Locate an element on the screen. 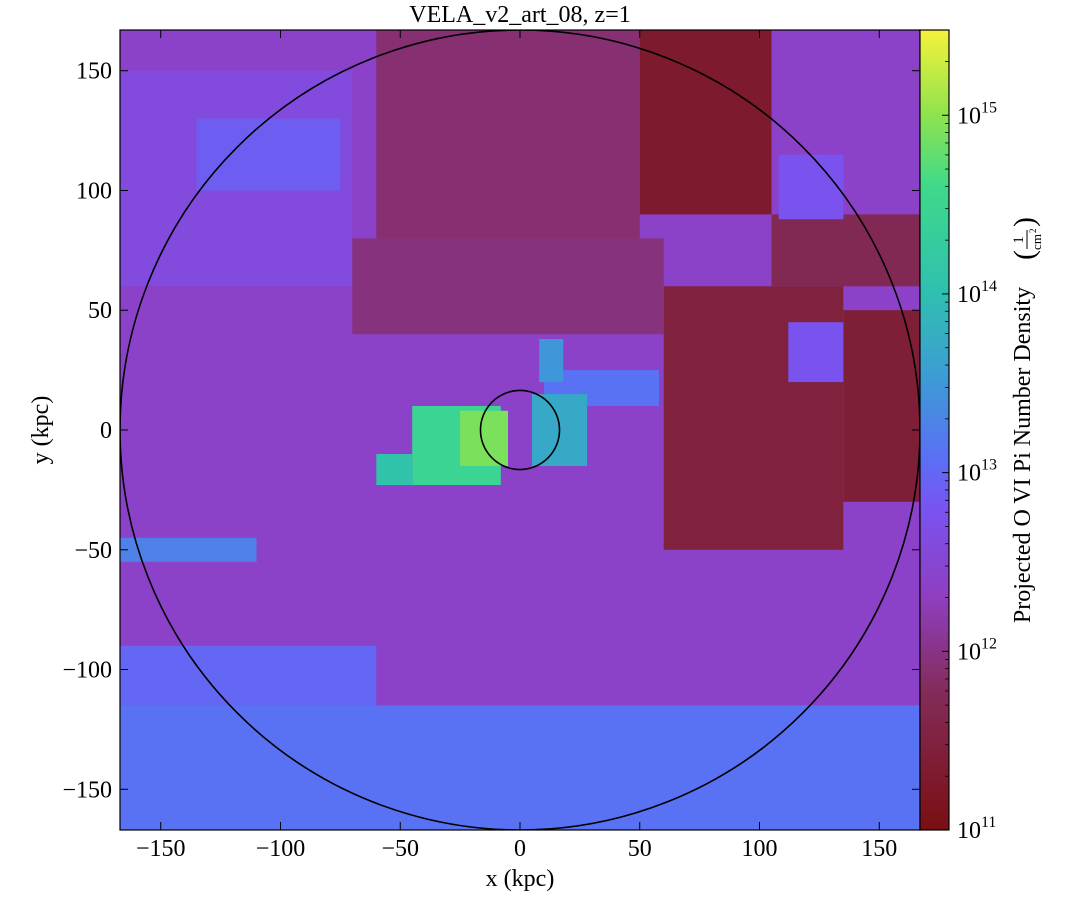 This screenshot has width=1085, height=920. colorbar-units-numerator: 1 is located at coordinates (1019, 240).